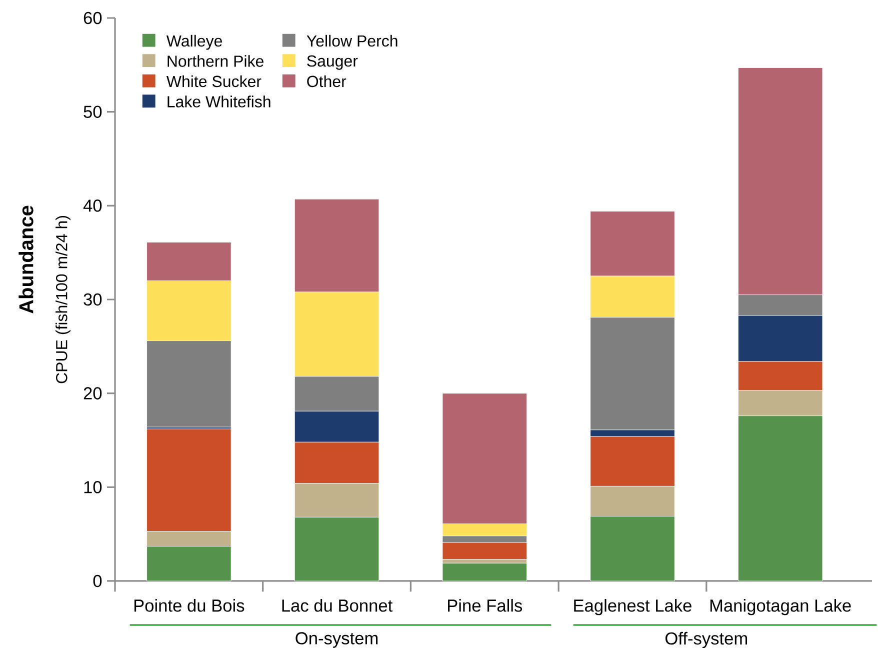 This screenshot has height=652, width=878. Describe the element at coordinates (337, 640) in the screenshot. I see `text: On-system` at that location.